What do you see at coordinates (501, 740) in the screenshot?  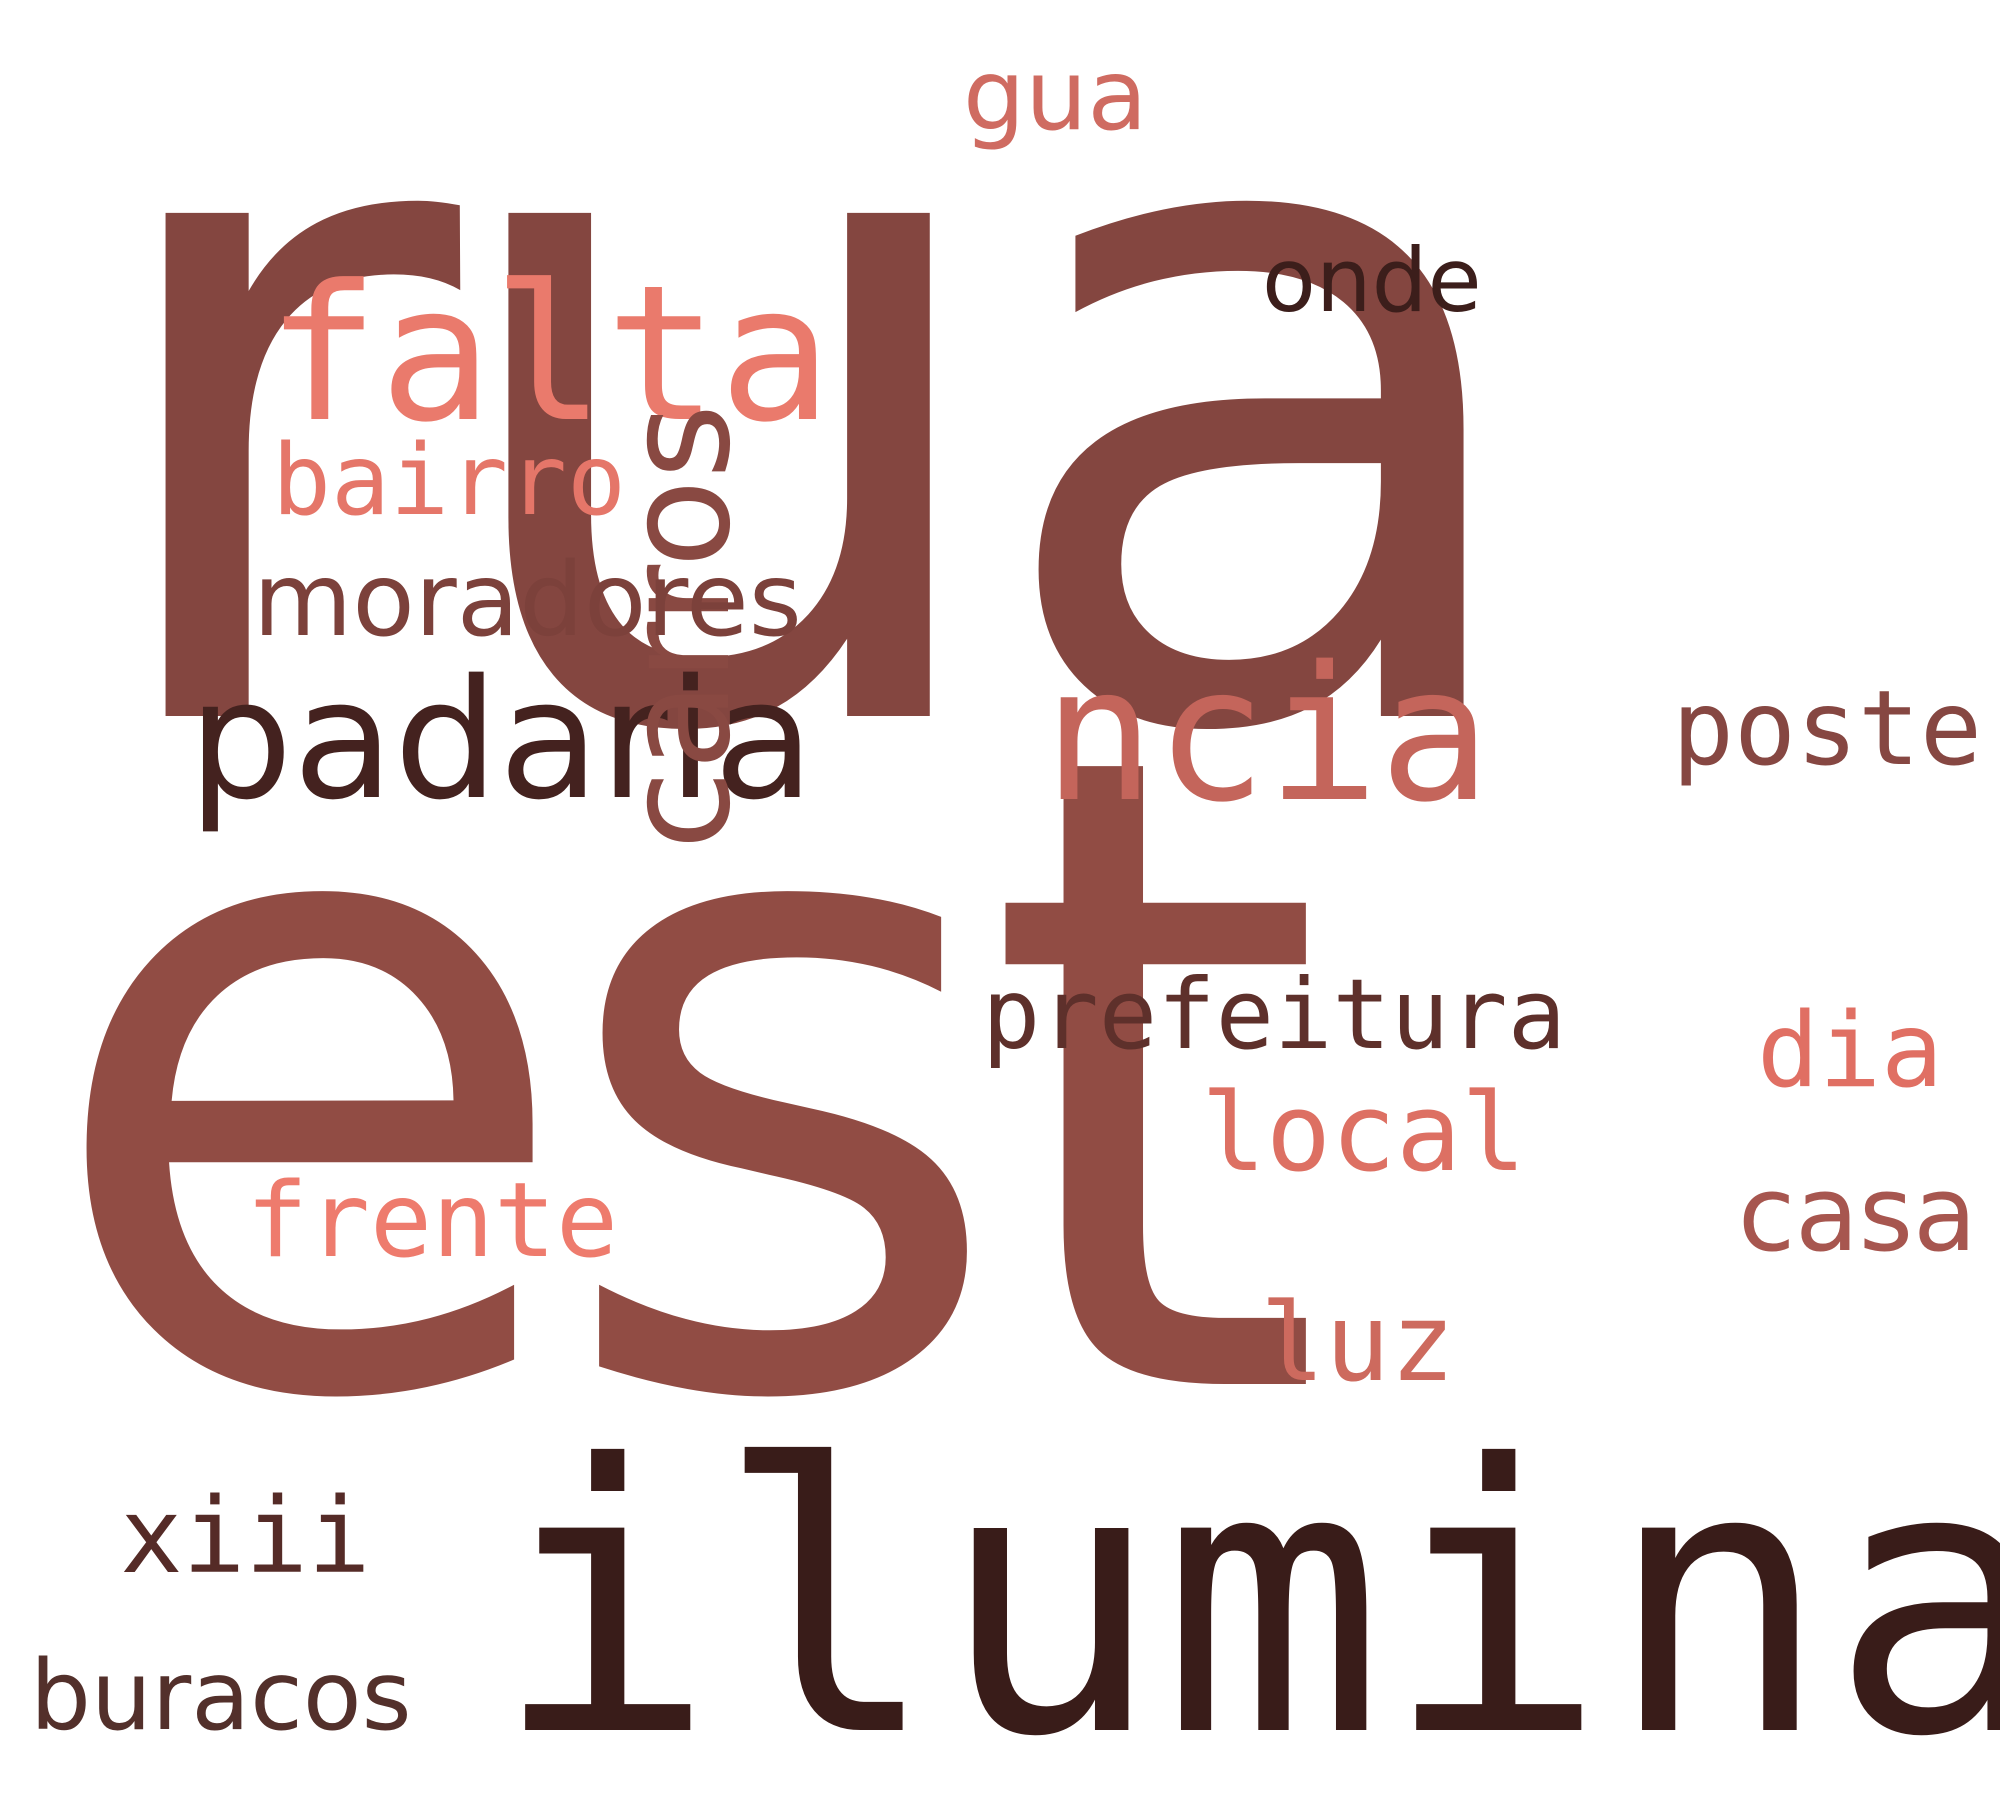 I see `word-padaria: padaria` at bounding box center [501, 740].